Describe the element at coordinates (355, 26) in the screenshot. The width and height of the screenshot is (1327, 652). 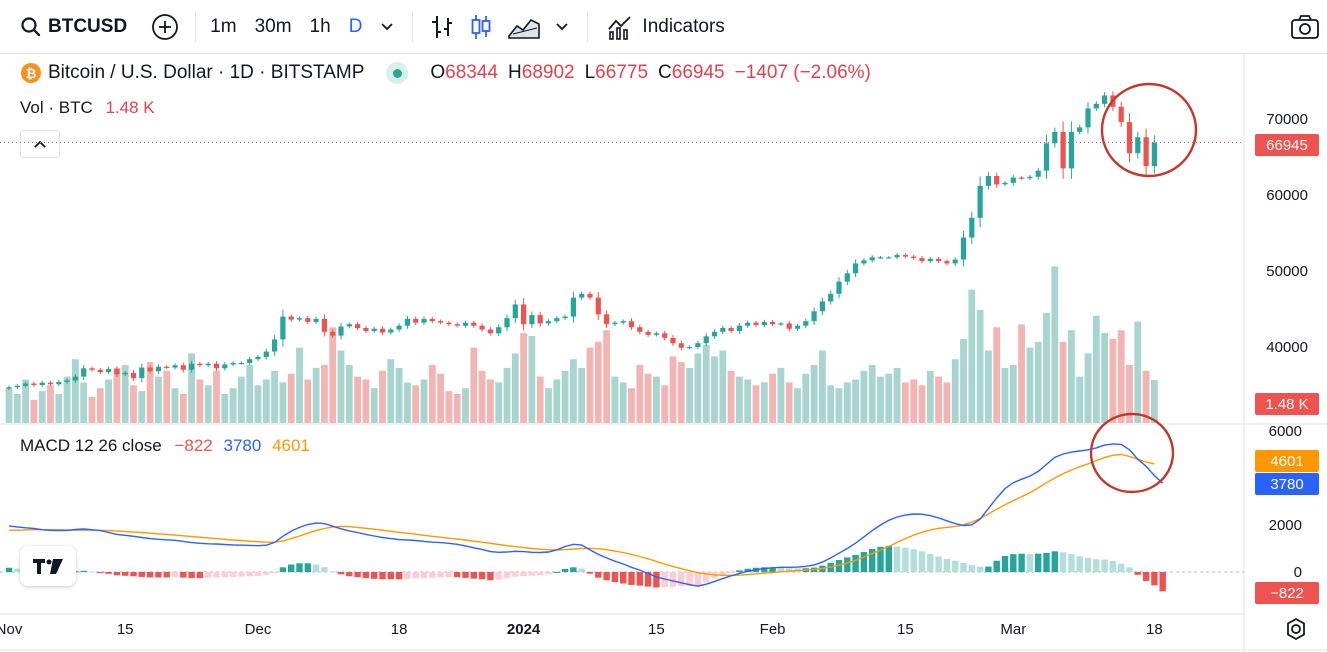
I see `interval-d-active: D` at that location.